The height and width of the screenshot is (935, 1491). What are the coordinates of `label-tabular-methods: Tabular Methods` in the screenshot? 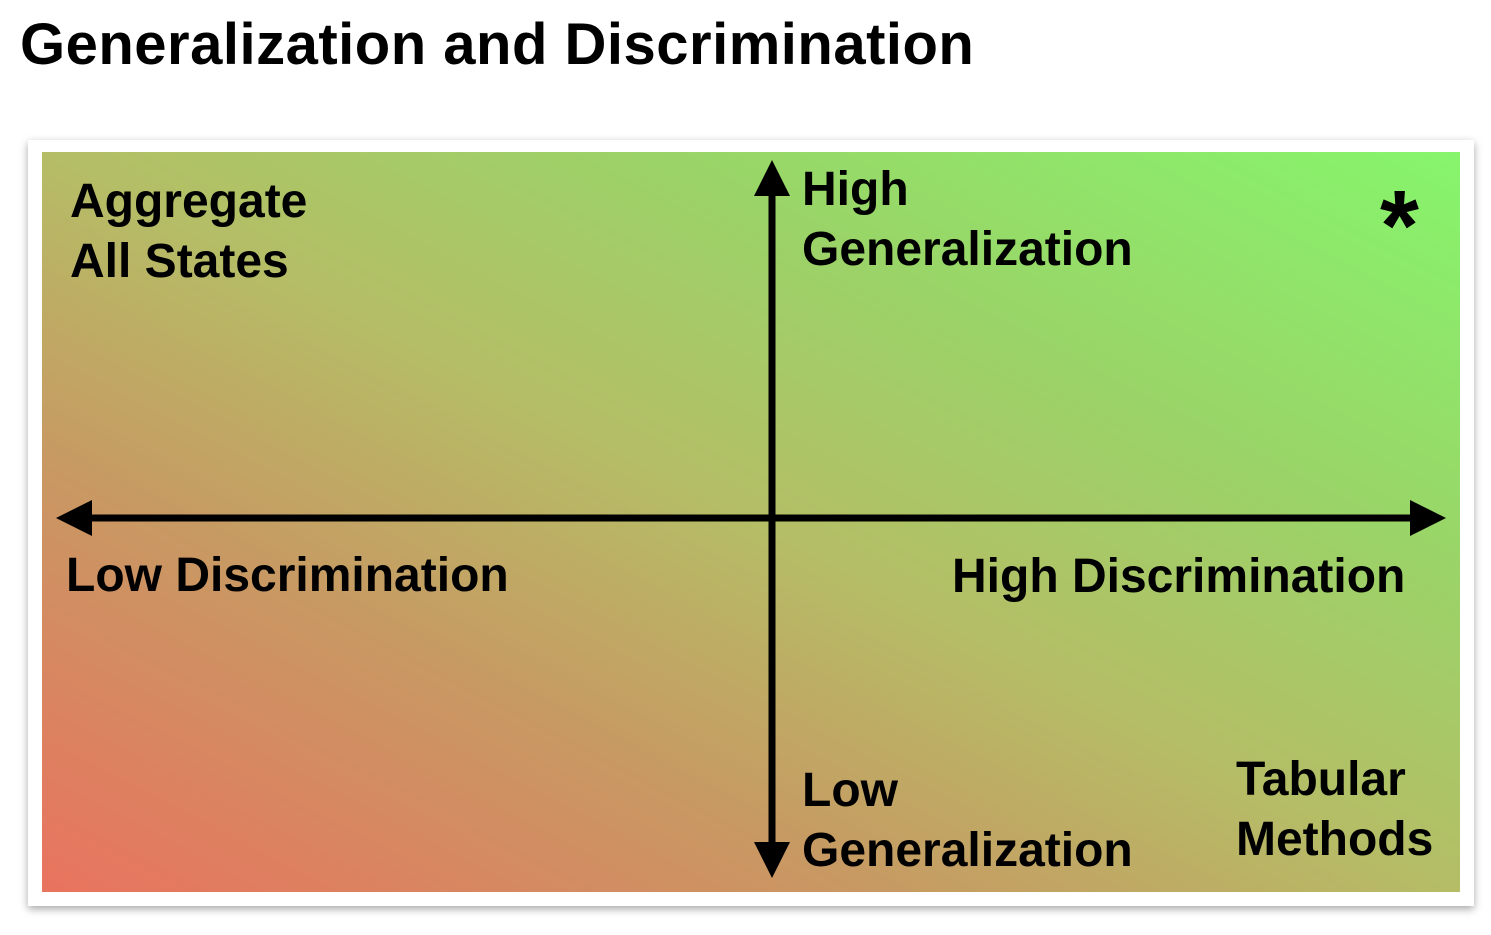 It's located at (1334, 810).